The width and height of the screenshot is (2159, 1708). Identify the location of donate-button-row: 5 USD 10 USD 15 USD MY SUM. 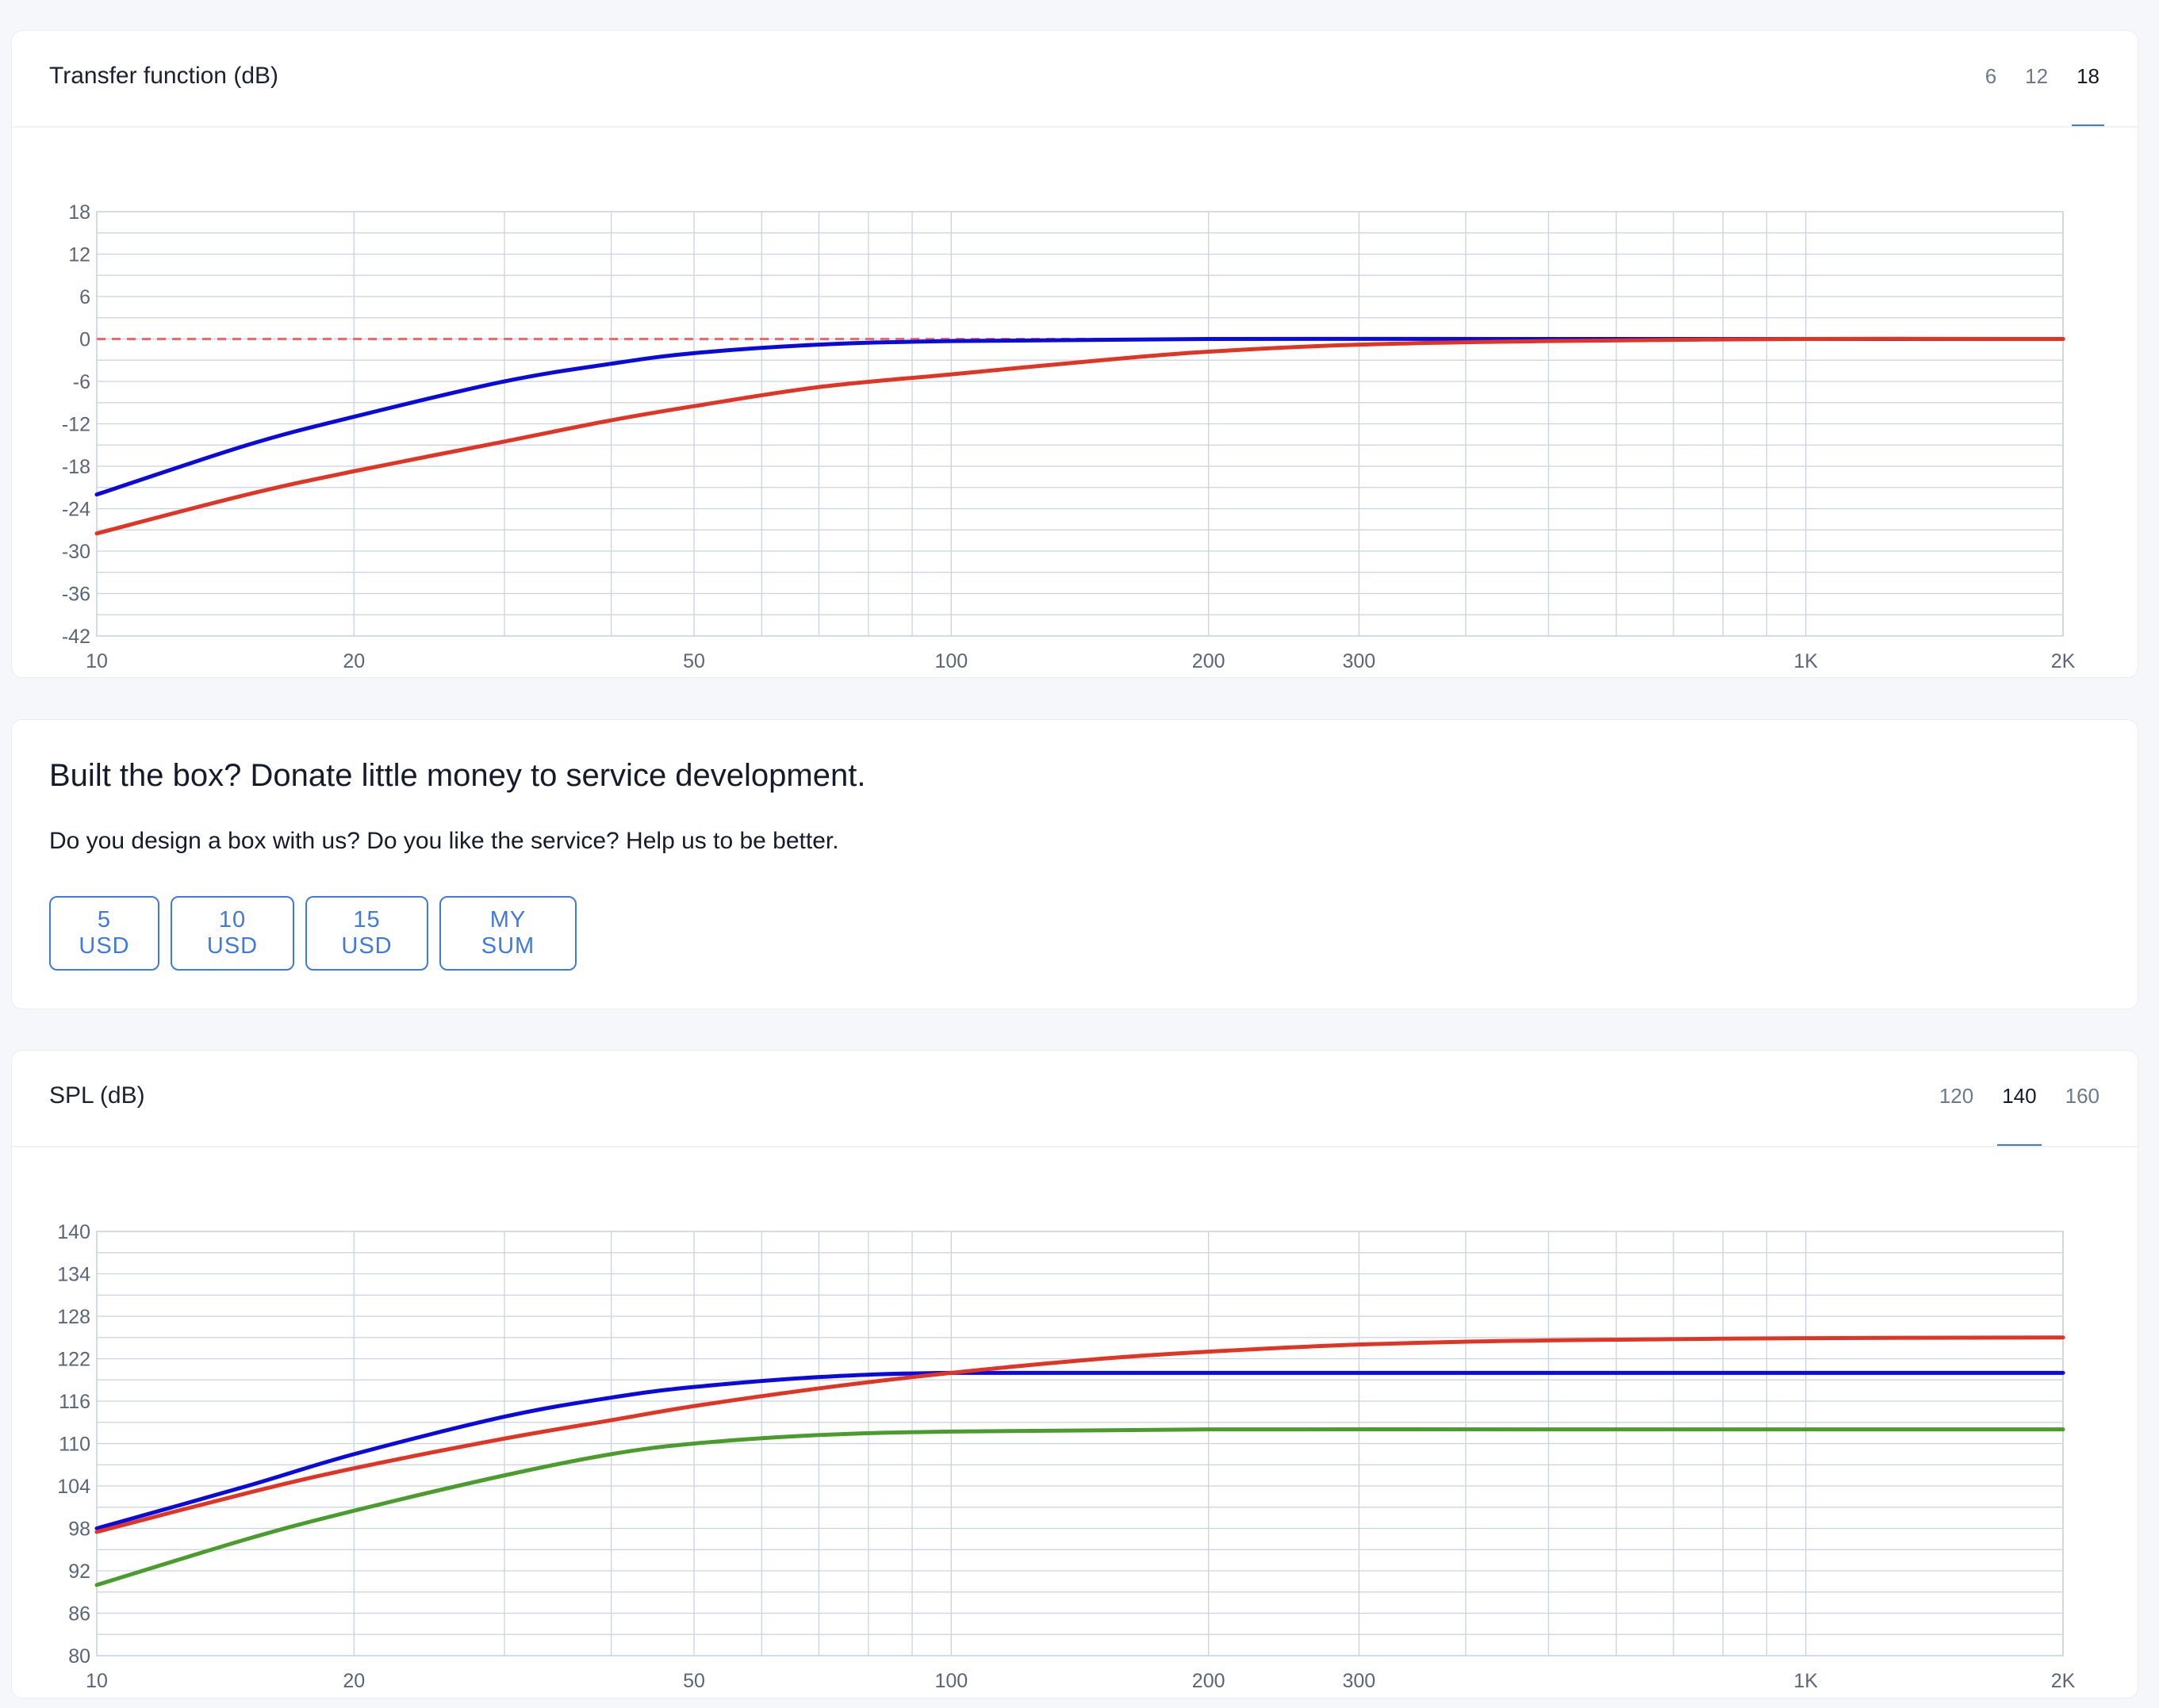
(313, 933).